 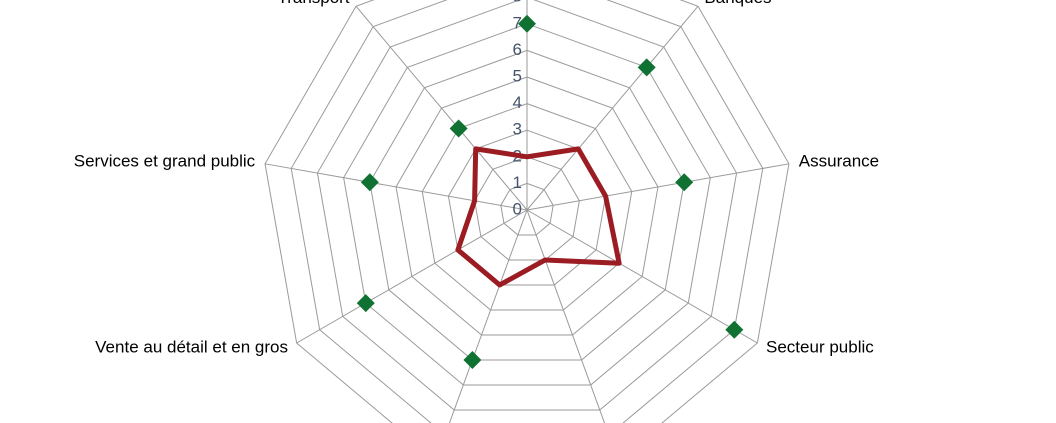 I want to click on category-label: Transport, so click(x=313, y=3).